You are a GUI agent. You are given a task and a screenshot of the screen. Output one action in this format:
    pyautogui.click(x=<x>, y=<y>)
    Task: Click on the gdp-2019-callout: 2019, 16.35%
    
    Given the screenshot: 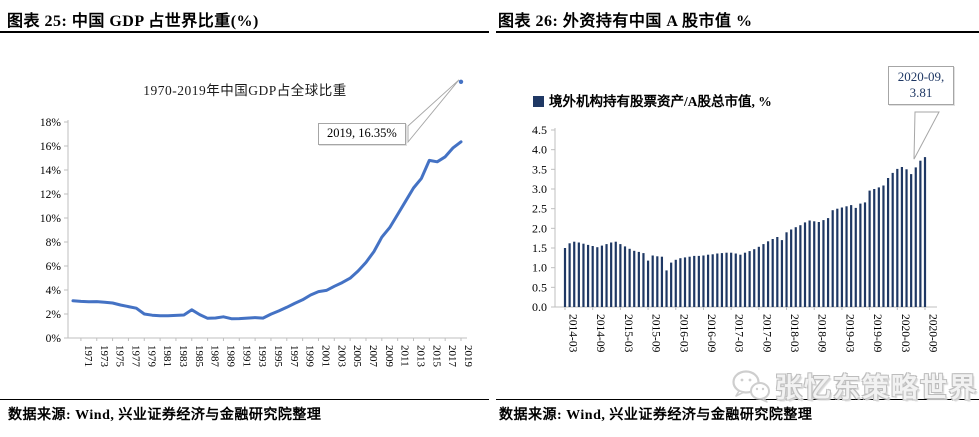 What is the action you would take?
    pyautogui.click(x=362, y=134)
    